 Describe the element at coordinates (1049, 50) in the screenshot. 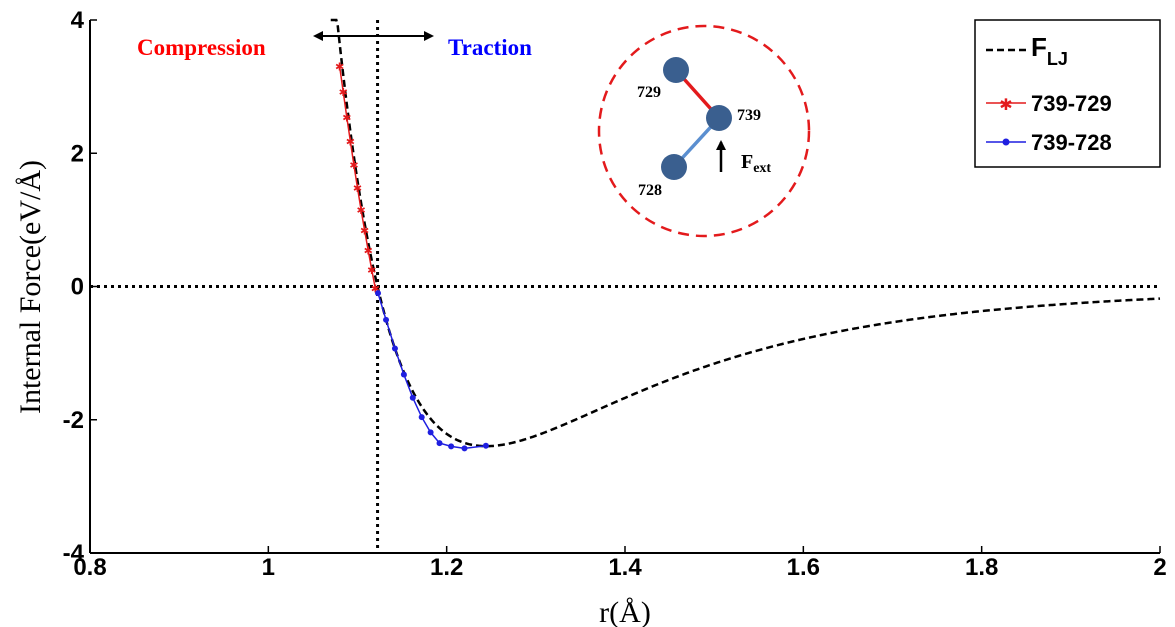

I see `legend-label-flj: FLJ` at that location.